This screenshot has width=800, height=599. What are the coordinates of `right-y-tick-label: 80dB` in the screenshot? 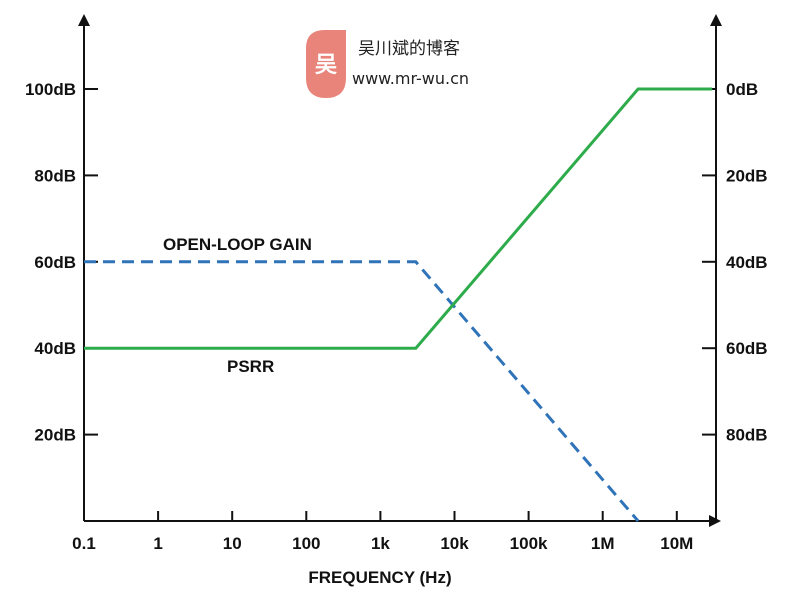 It's located at (747, 435).